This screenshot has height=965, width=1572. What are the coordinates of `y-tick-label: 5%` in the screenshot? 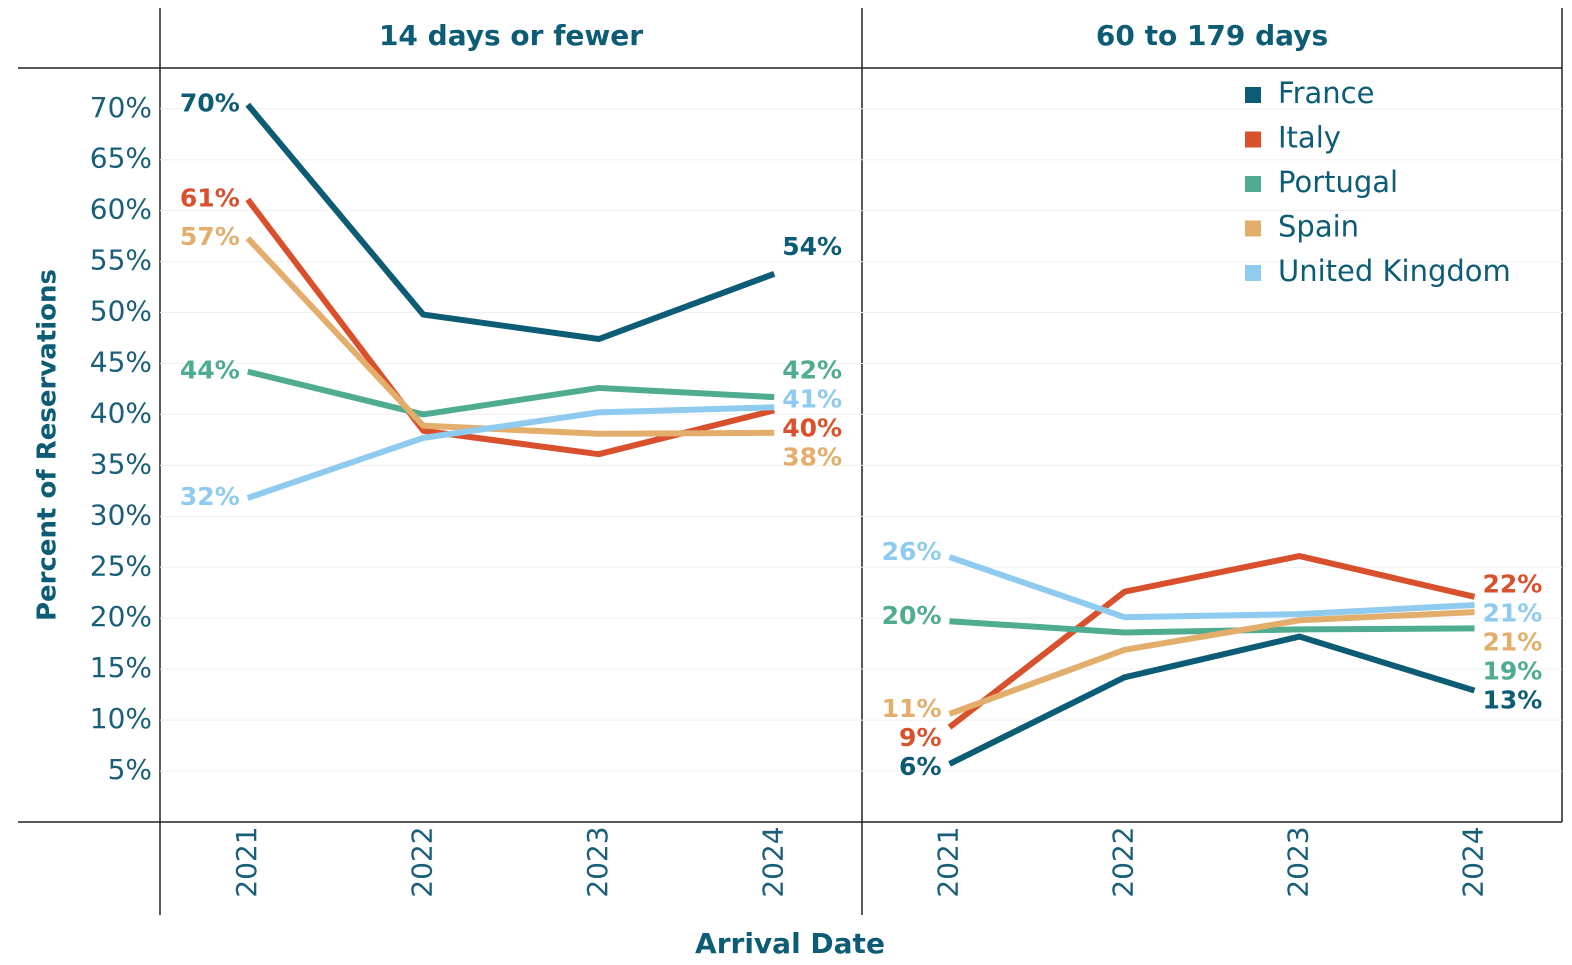 It's located at (130, 769).